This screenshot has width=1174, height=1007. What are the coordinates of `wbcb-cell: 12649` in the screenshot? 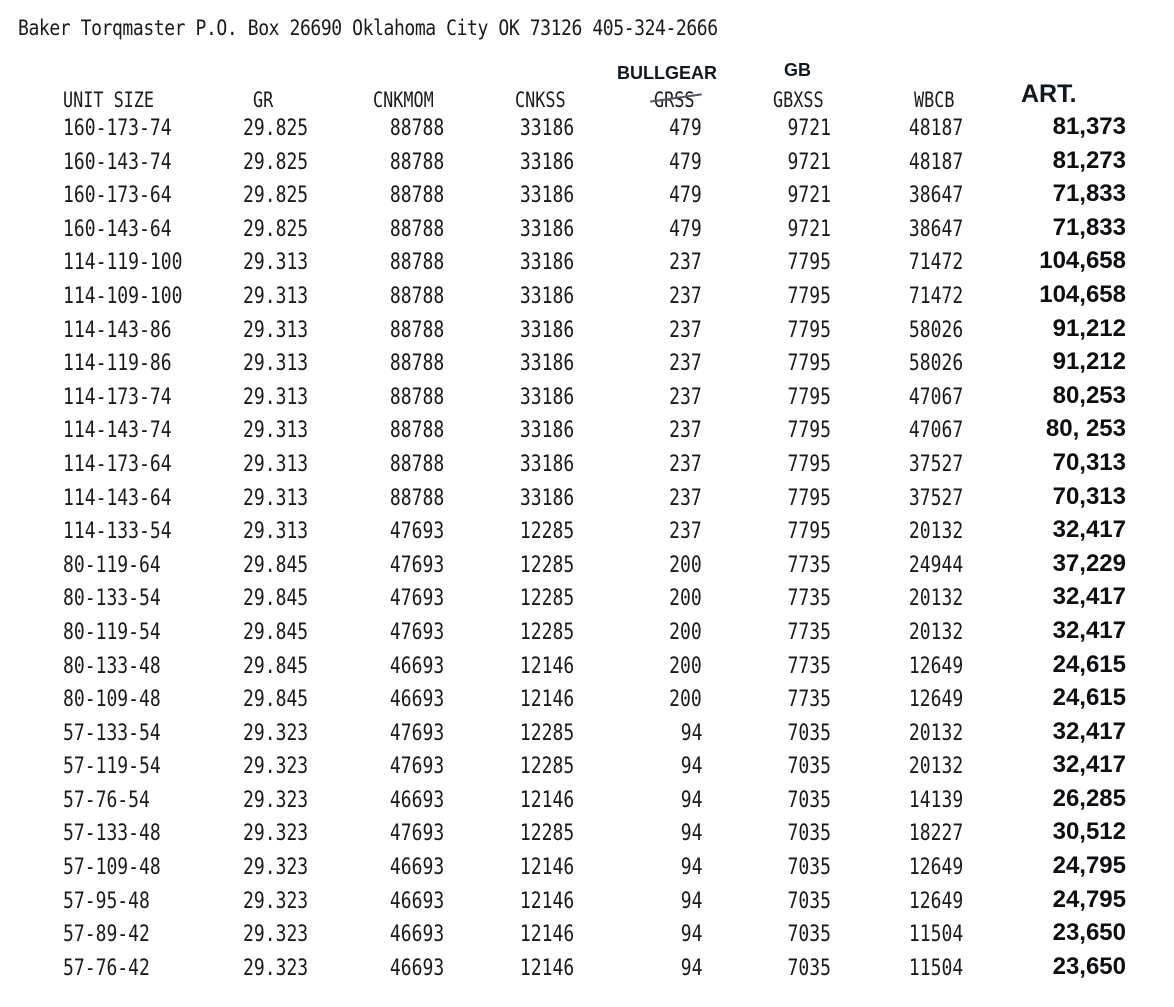 It's located at (935, 901).